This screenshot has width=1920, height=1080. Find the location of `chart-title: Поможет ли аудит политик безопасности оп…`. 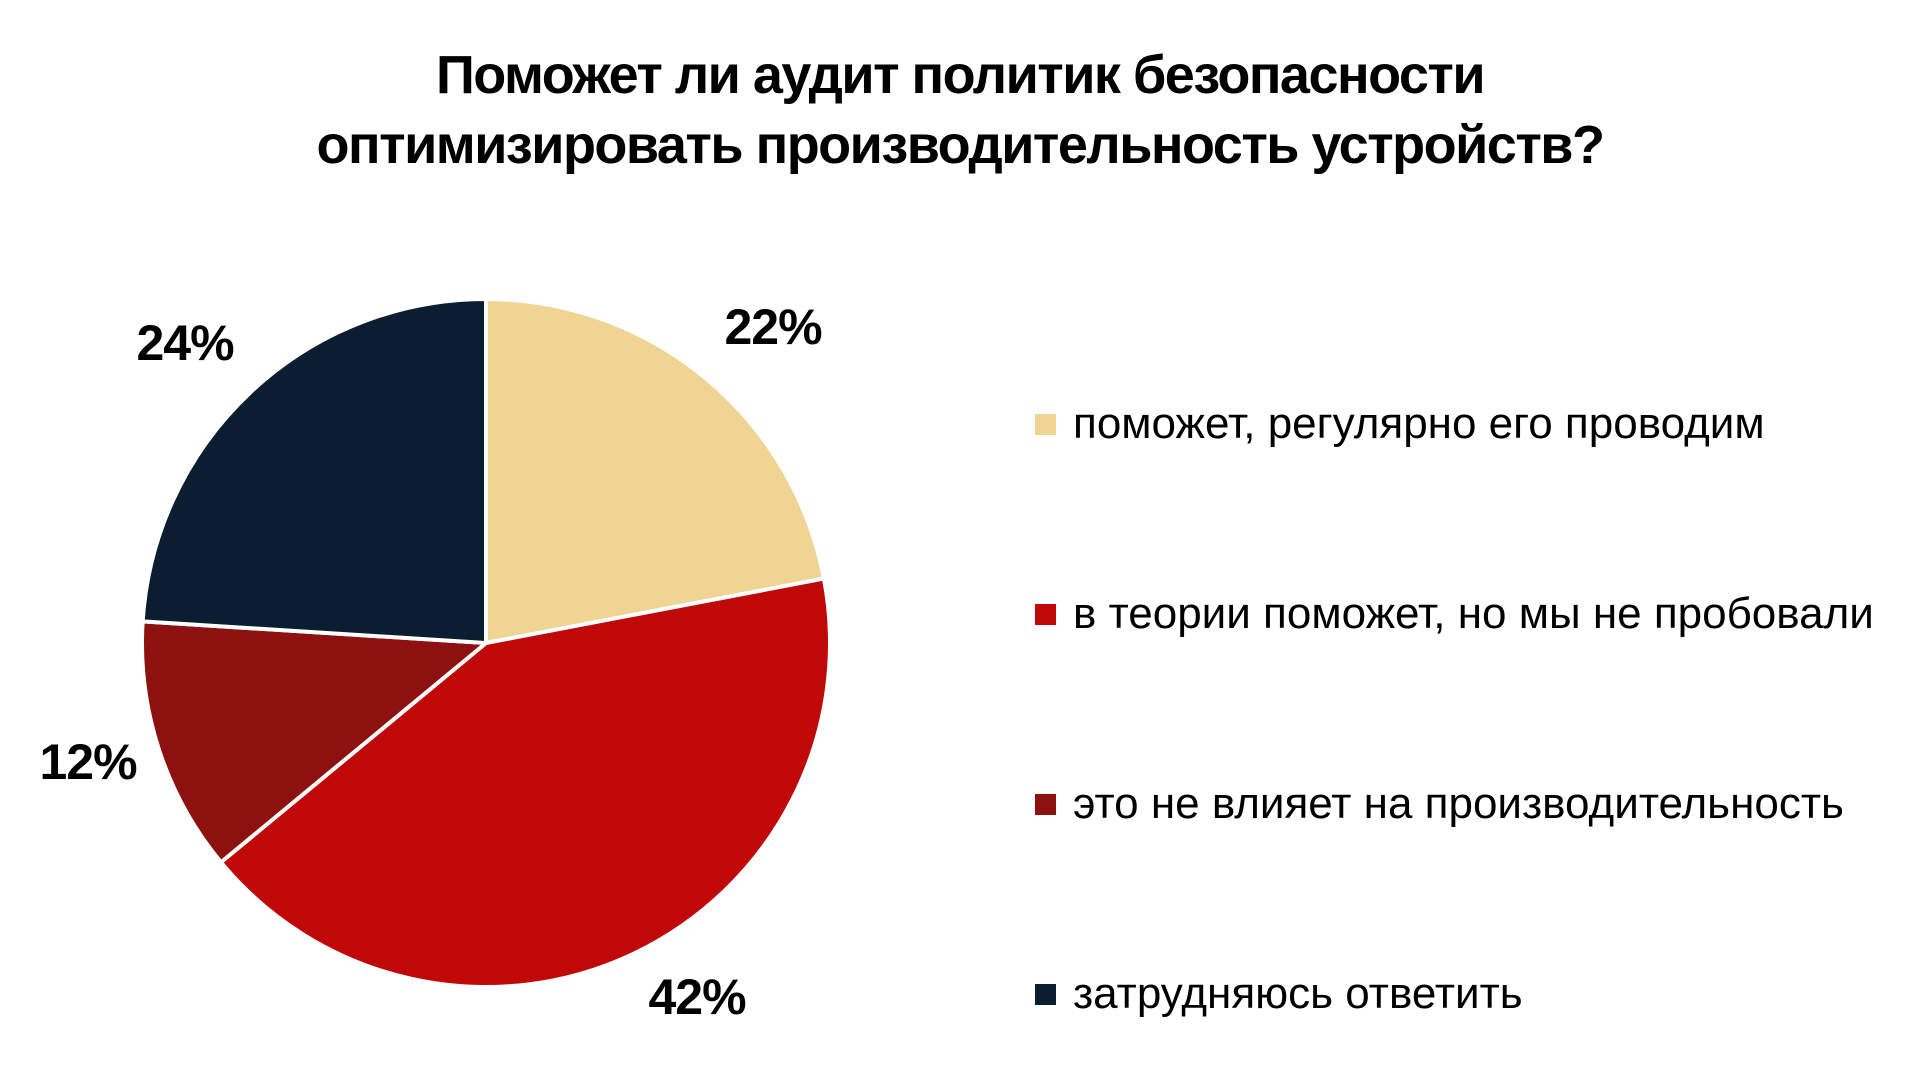

chart-title: Поможет ли аудит политик безопасности оп… is located at coordinates (960, 110).